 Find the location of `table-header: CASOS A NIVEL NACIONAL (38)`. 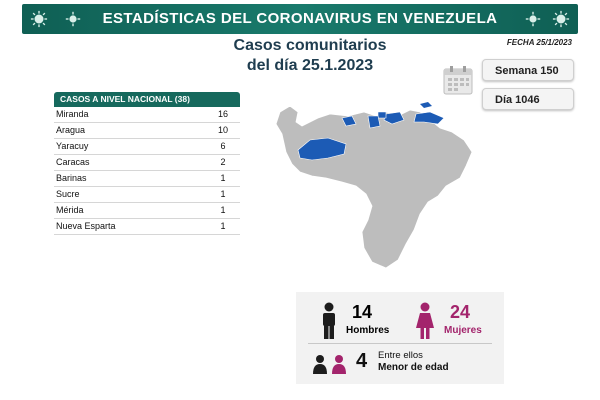

table-header: CASOS A NIVEL NACIONAL (38) is located at coordinates (147, 99).